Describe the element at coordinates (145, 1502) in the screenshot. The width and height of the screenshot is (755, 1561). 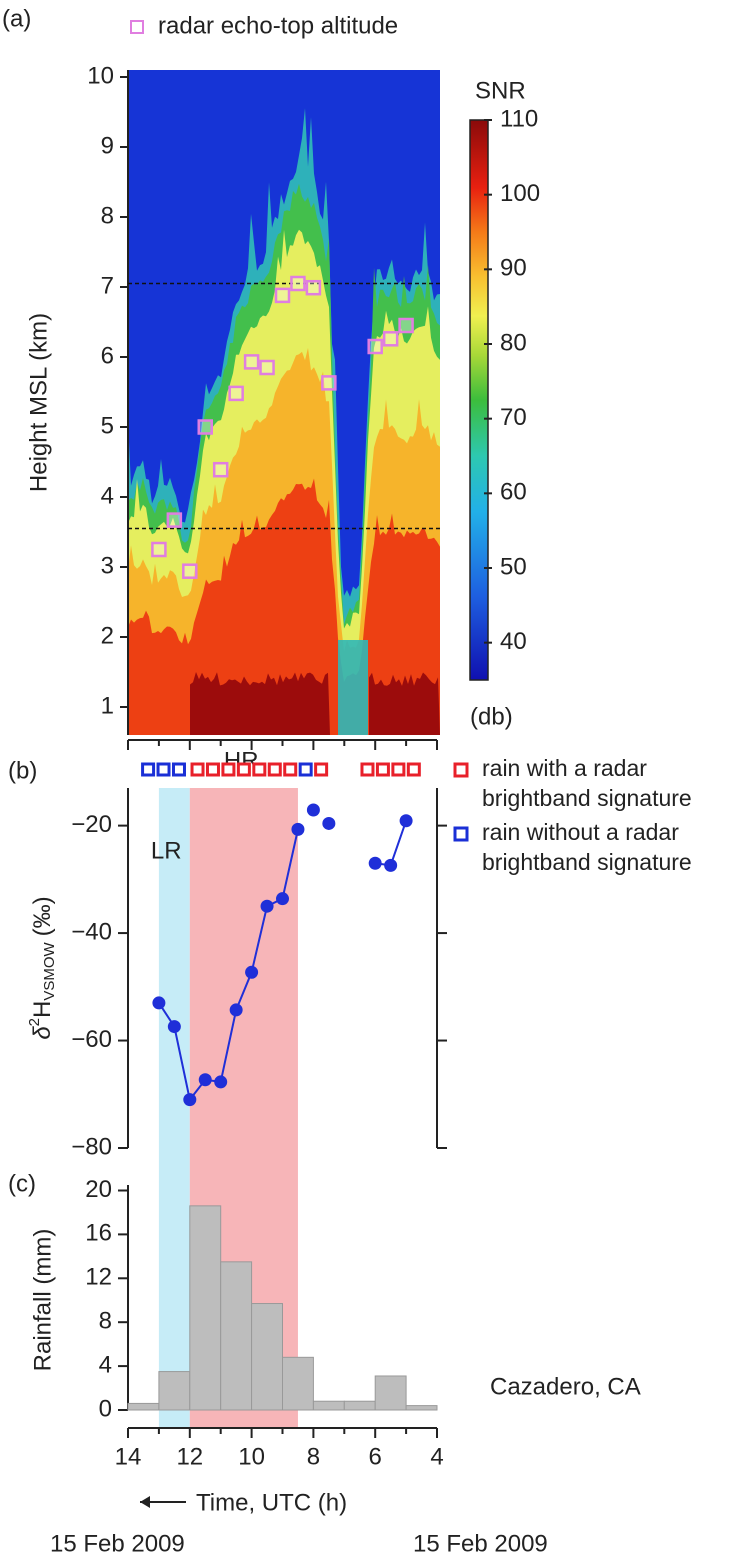
I see `arrow-head` at that location.